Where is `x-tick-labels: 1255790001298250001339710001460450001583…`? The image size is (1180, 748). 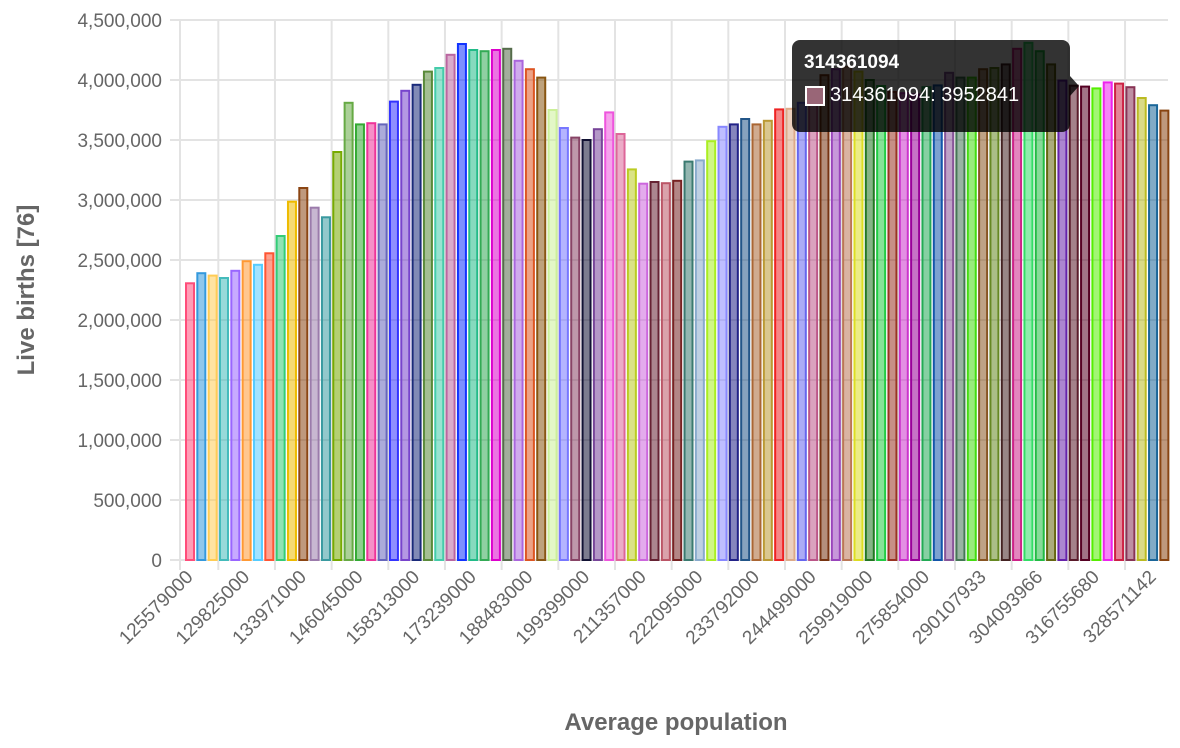 x-tick-labels: 1255790001298250001339710001460450001583… is located at coordinates (637, 608).